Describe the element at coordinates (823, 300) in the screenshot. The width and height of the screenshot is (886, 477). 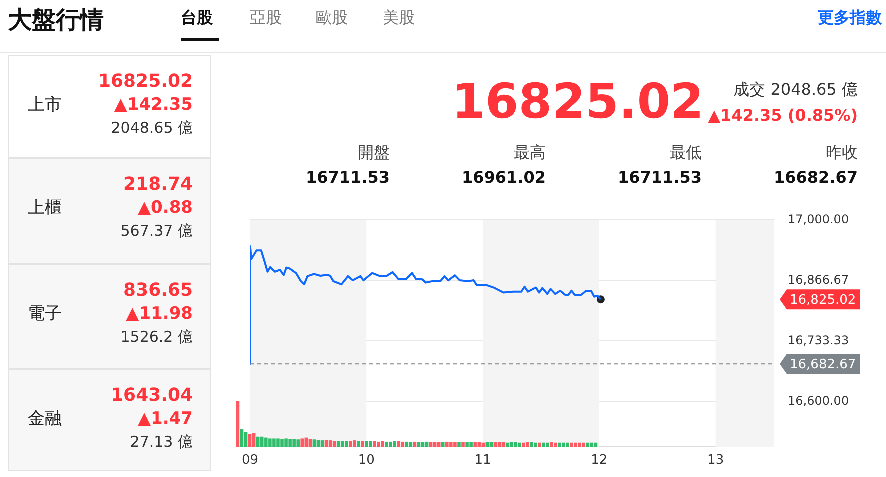
I see `text: 16,825.02` at that location.